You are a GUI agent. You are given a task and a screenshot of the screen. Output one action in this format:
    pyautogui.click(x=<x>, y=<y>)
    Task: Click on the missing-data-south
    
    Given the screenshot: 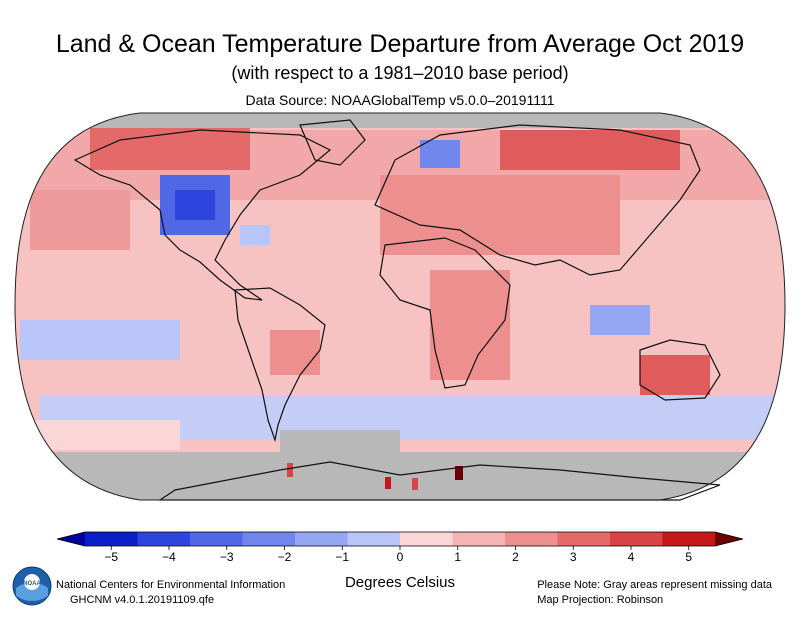 What is the action you would take?
    pyautogui.click(x=400, y=476)
    